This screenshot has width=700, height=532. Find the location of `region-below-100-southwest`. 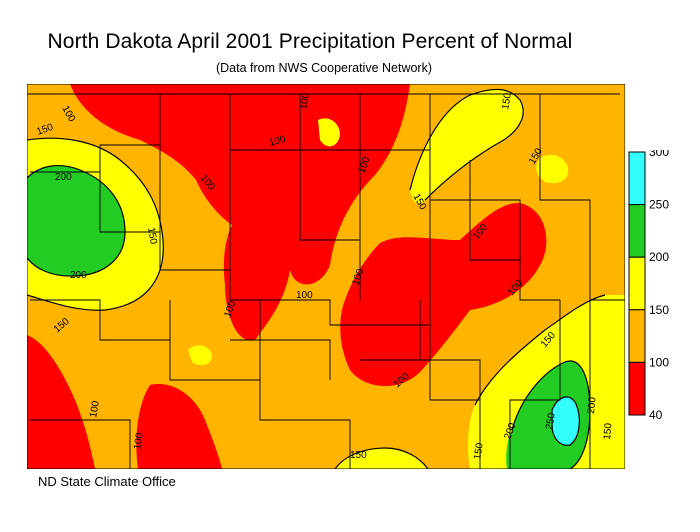

region-below-100-southwest is located at coordinates (61, 402).